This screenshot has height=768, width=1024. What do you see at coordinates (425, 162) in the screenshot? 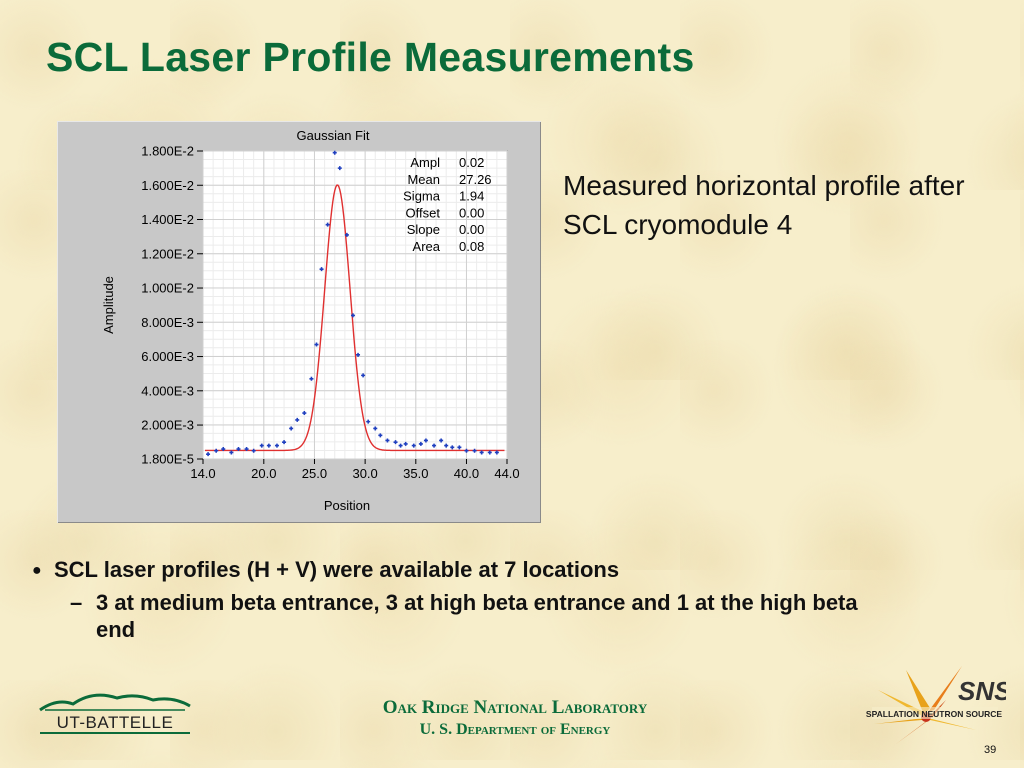
I see `fit-param-label: Ampl` at bounding box center [425, 162].